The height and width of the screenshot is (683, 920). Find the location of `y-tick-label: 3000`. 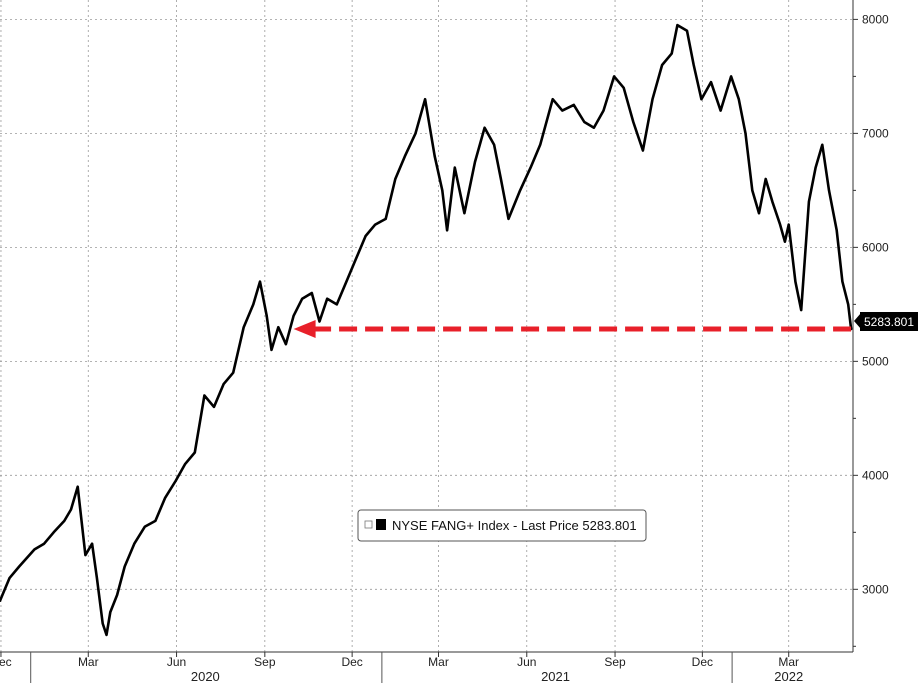

y-tick-label: 3000 is located at coordinates (875, 589).